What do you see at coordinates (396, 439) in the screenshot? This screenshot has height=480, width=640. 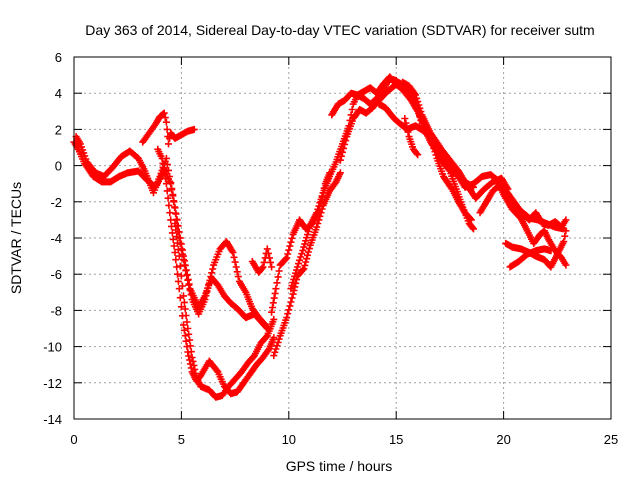 I see `x-tick-label: 15` at bounding box center [396, 439].